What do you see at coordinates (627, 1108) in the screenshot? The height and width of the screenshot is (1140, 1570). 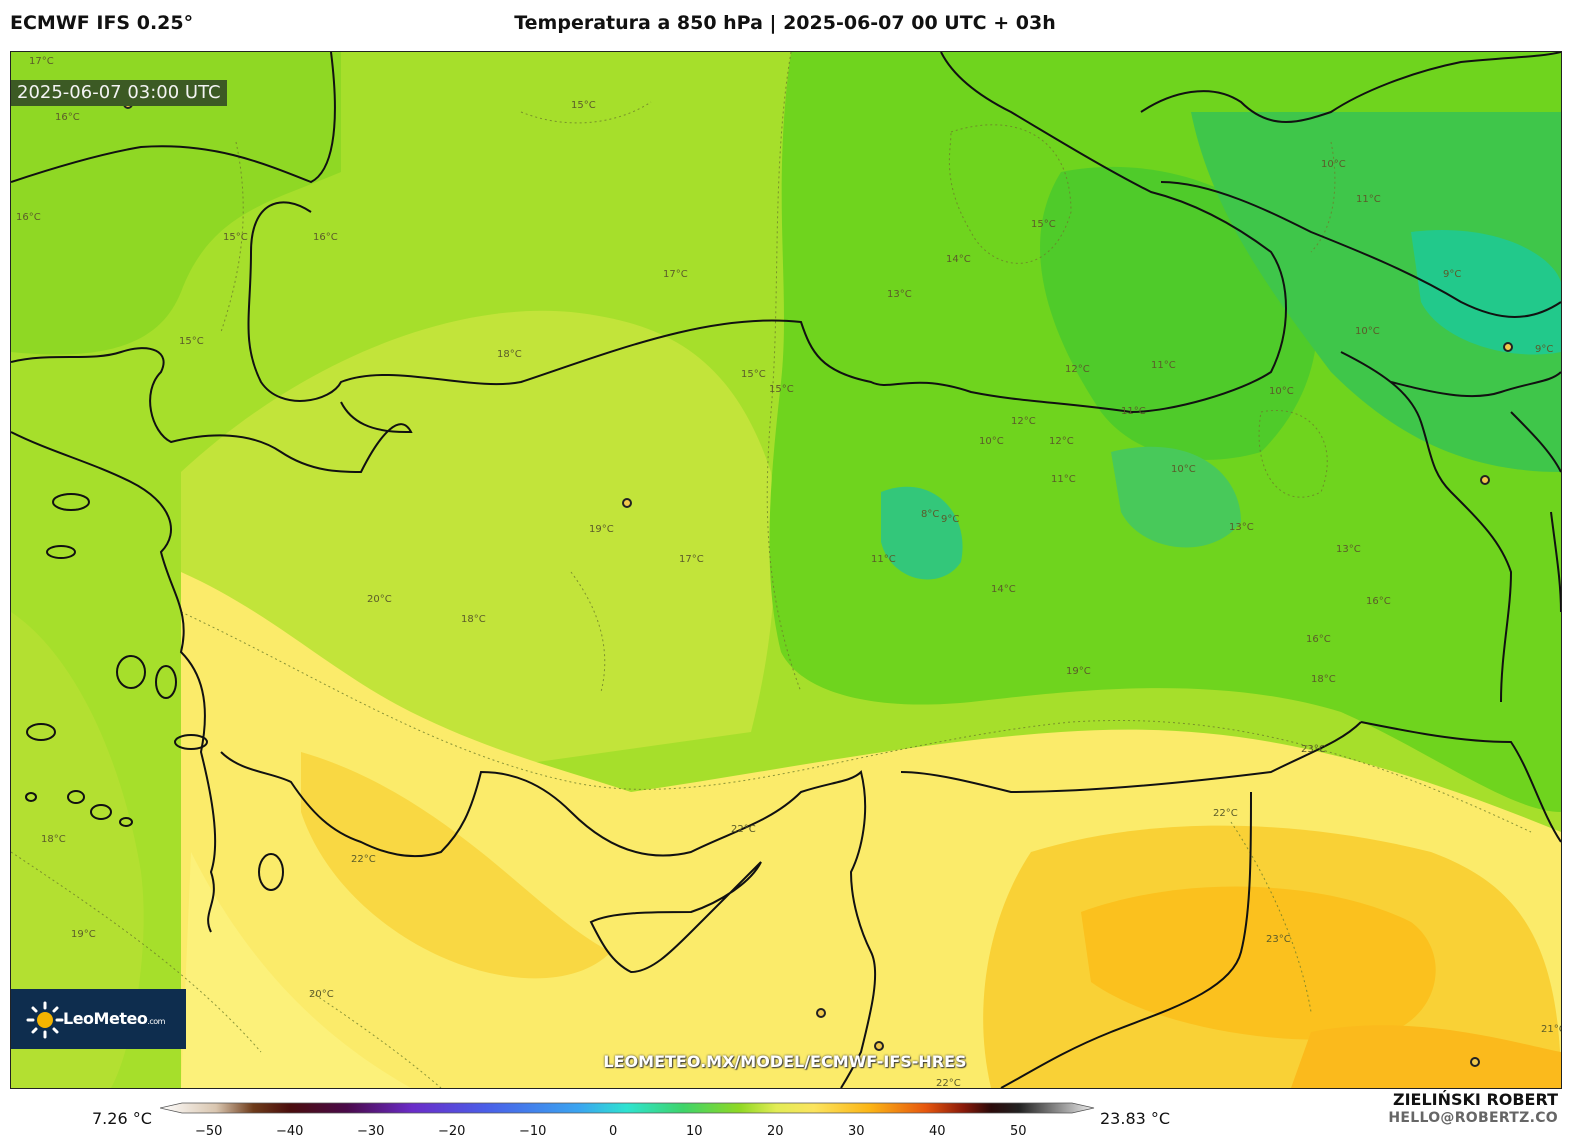 I see `temperature-colorbar` at bounding box center [627, 1108].